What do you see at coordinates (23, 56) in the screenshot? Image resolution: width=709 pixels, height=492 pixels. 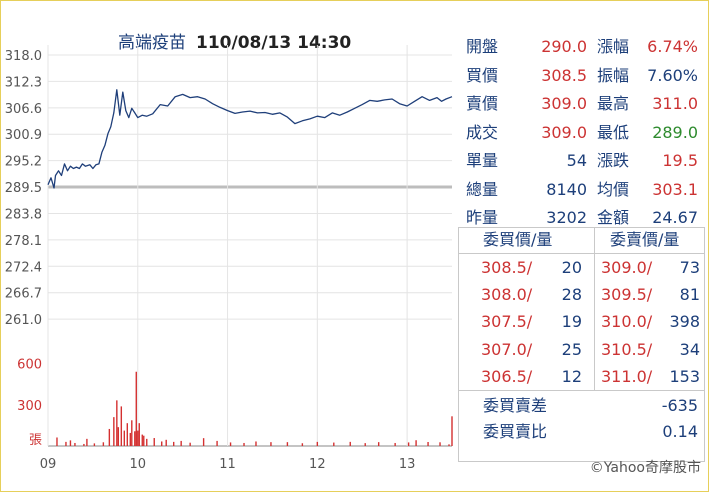 I see `price-tick-label: 318.0` at bounding box center [23, 56].